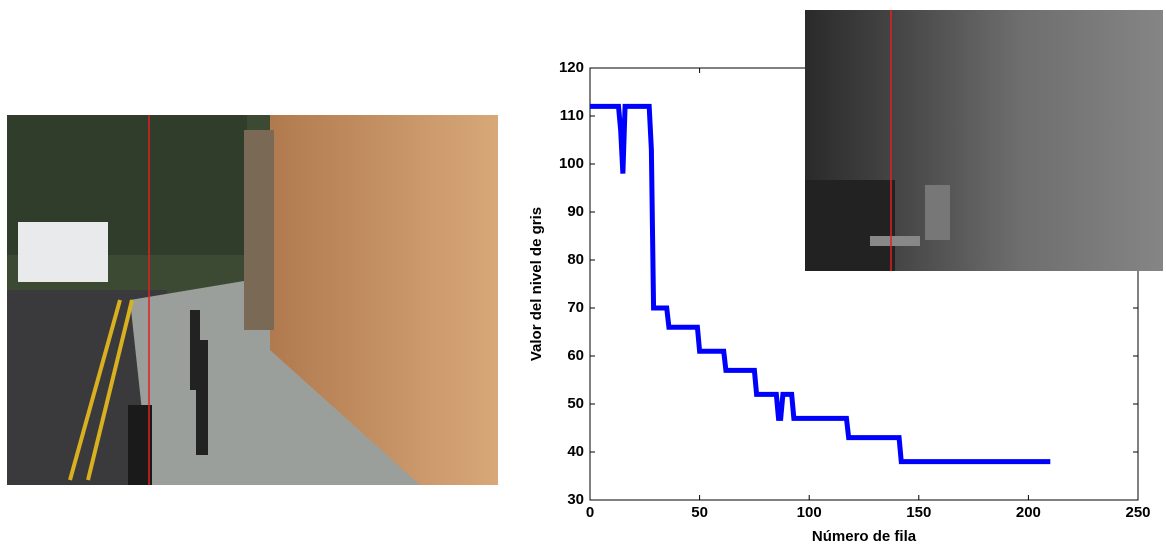  Describe the element at coordinates (575, 211) in the screenshot. I see `y-tick-label: 90` at that location.